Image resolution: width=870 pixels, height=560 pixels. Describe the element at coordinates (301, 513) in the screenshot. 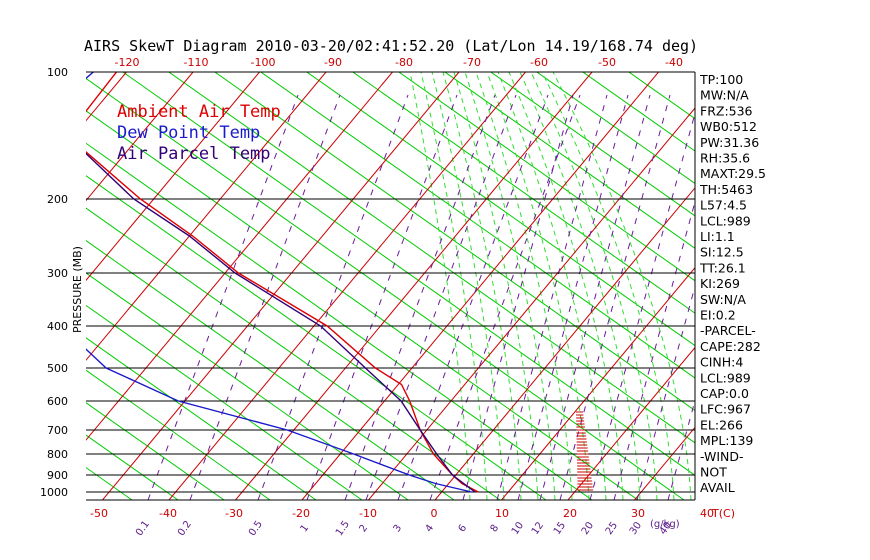

I see `bottom-tick-label: -20` at that location.